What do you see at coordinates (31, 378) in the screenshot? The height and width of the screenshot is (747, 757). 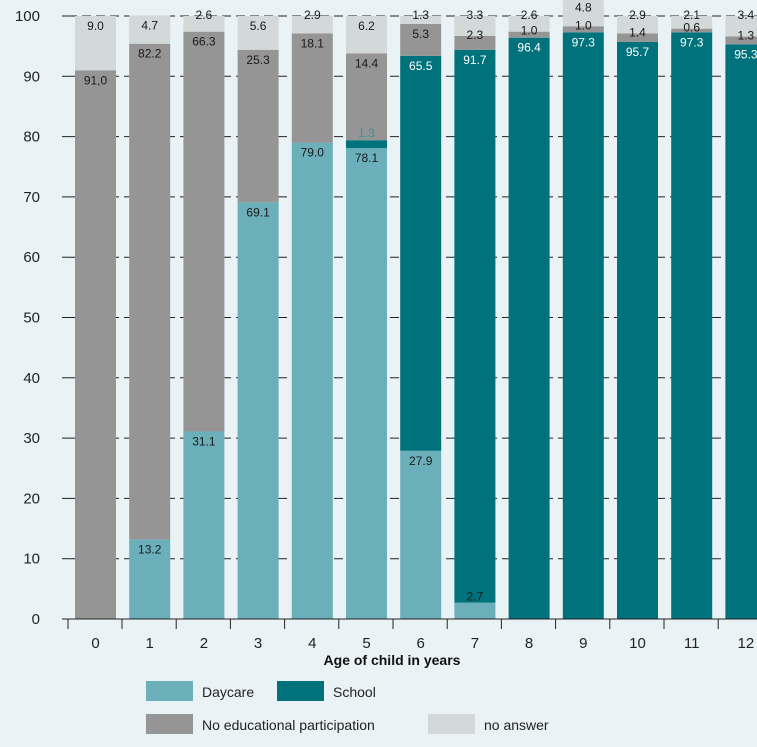 I see `y-tick-label: 40` at bounding box center [31, 378].